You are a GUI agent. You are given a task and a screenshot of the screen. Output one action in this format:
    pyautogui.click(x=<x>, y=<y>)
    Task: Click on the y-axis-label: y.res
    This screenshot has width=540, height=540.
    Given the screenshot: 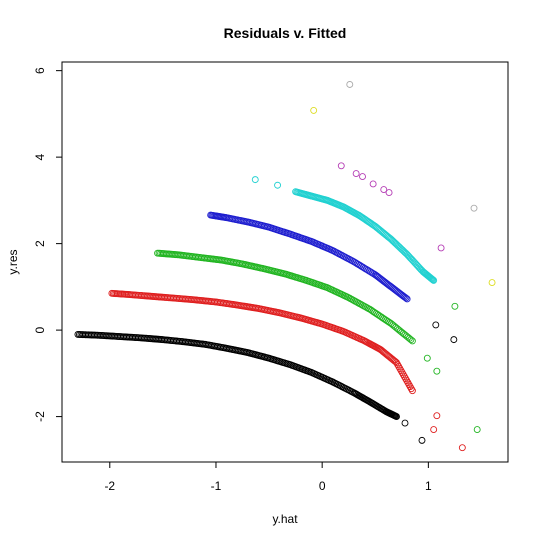 What is the action you would take?
    pyautogui.click(x=13, y=261)
    